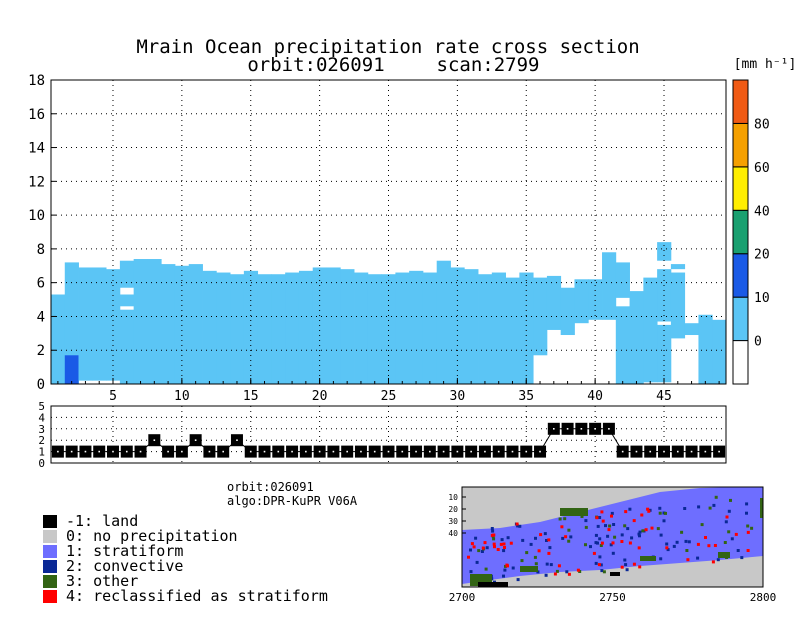 Image resolution: width=800 pixels, height=618 pixels. What do you see at coordinates (41, 463) in the screenshot?
I see `strip-y-label: 0` at bounding box center [41, 463].